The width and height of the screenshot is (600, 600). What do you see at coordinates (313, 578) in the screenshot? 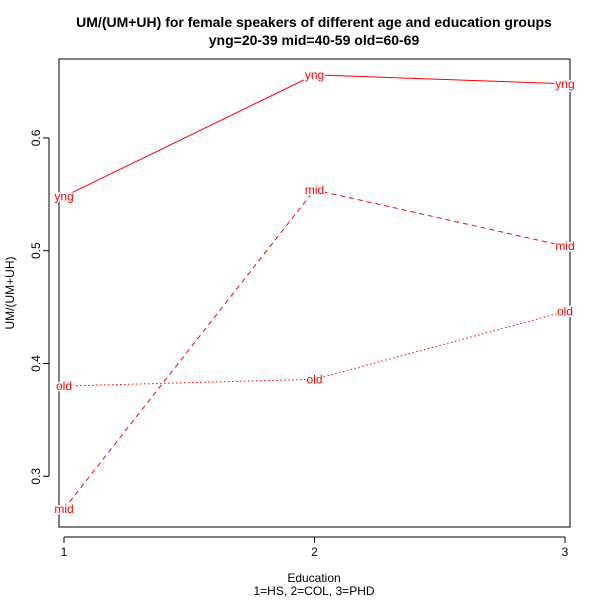
I see `x-axis-label: Education` at bounding box center [313, 578].